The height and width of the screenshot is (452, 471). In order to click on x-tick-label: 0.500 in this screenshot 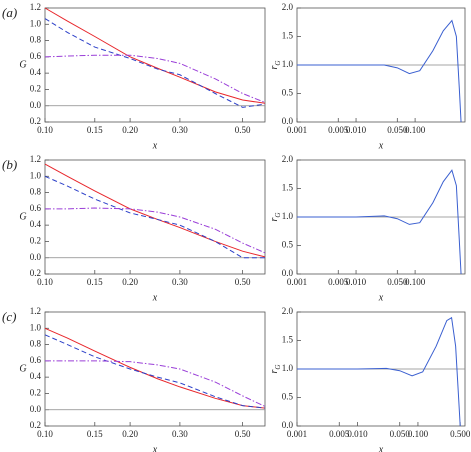, I will do `click(460, 434)`.